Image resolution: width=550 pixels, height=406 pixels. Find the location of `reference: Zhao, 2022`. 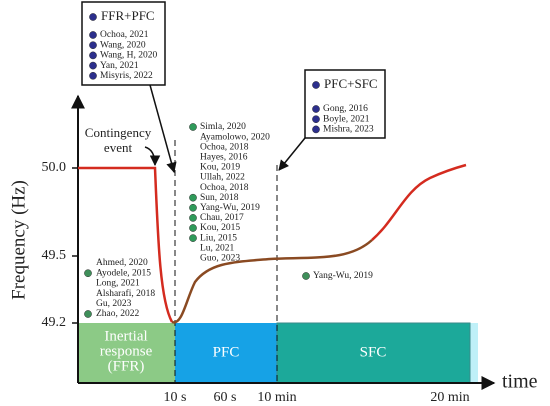

reference: Zhao, 2022 is located at coordinates (118, 314).